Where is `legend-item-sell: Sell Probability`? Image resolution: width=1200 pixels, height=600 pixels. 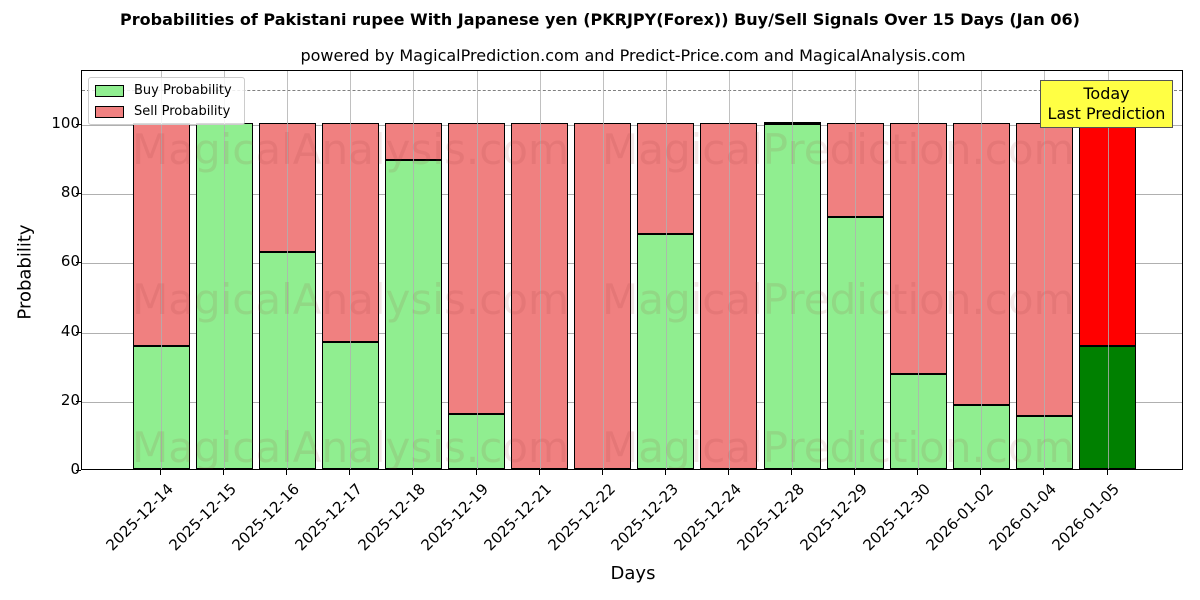
legend-item-sell: Sell Probability is located at coordinates (162, 111).